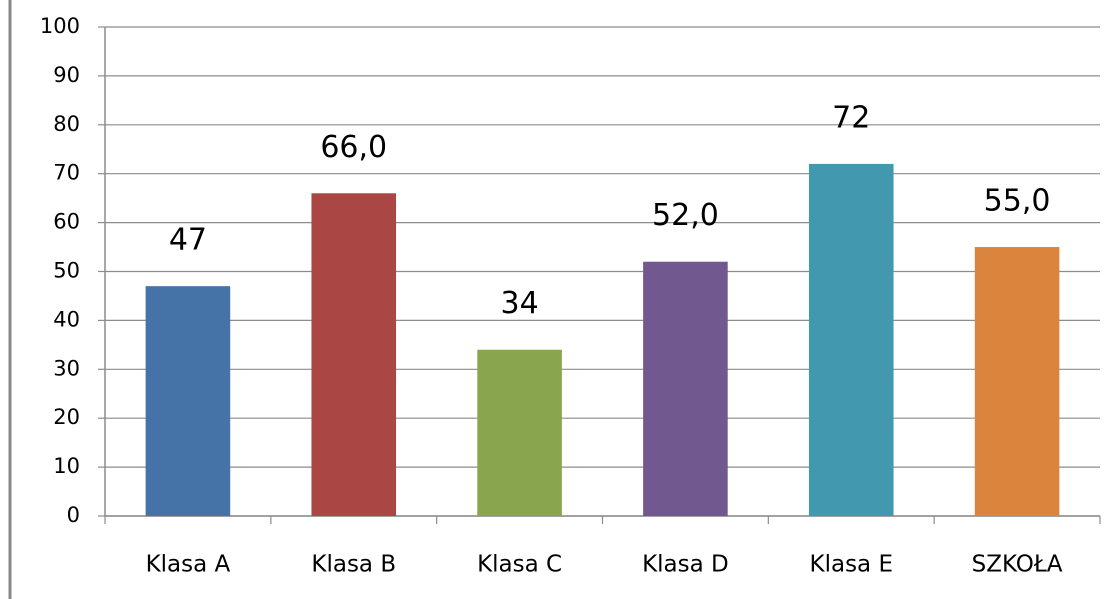 The height and width of the screenshot is (599, 1117). I want to click on x-tick-label: SZKOŁA, so click(1017, 565).